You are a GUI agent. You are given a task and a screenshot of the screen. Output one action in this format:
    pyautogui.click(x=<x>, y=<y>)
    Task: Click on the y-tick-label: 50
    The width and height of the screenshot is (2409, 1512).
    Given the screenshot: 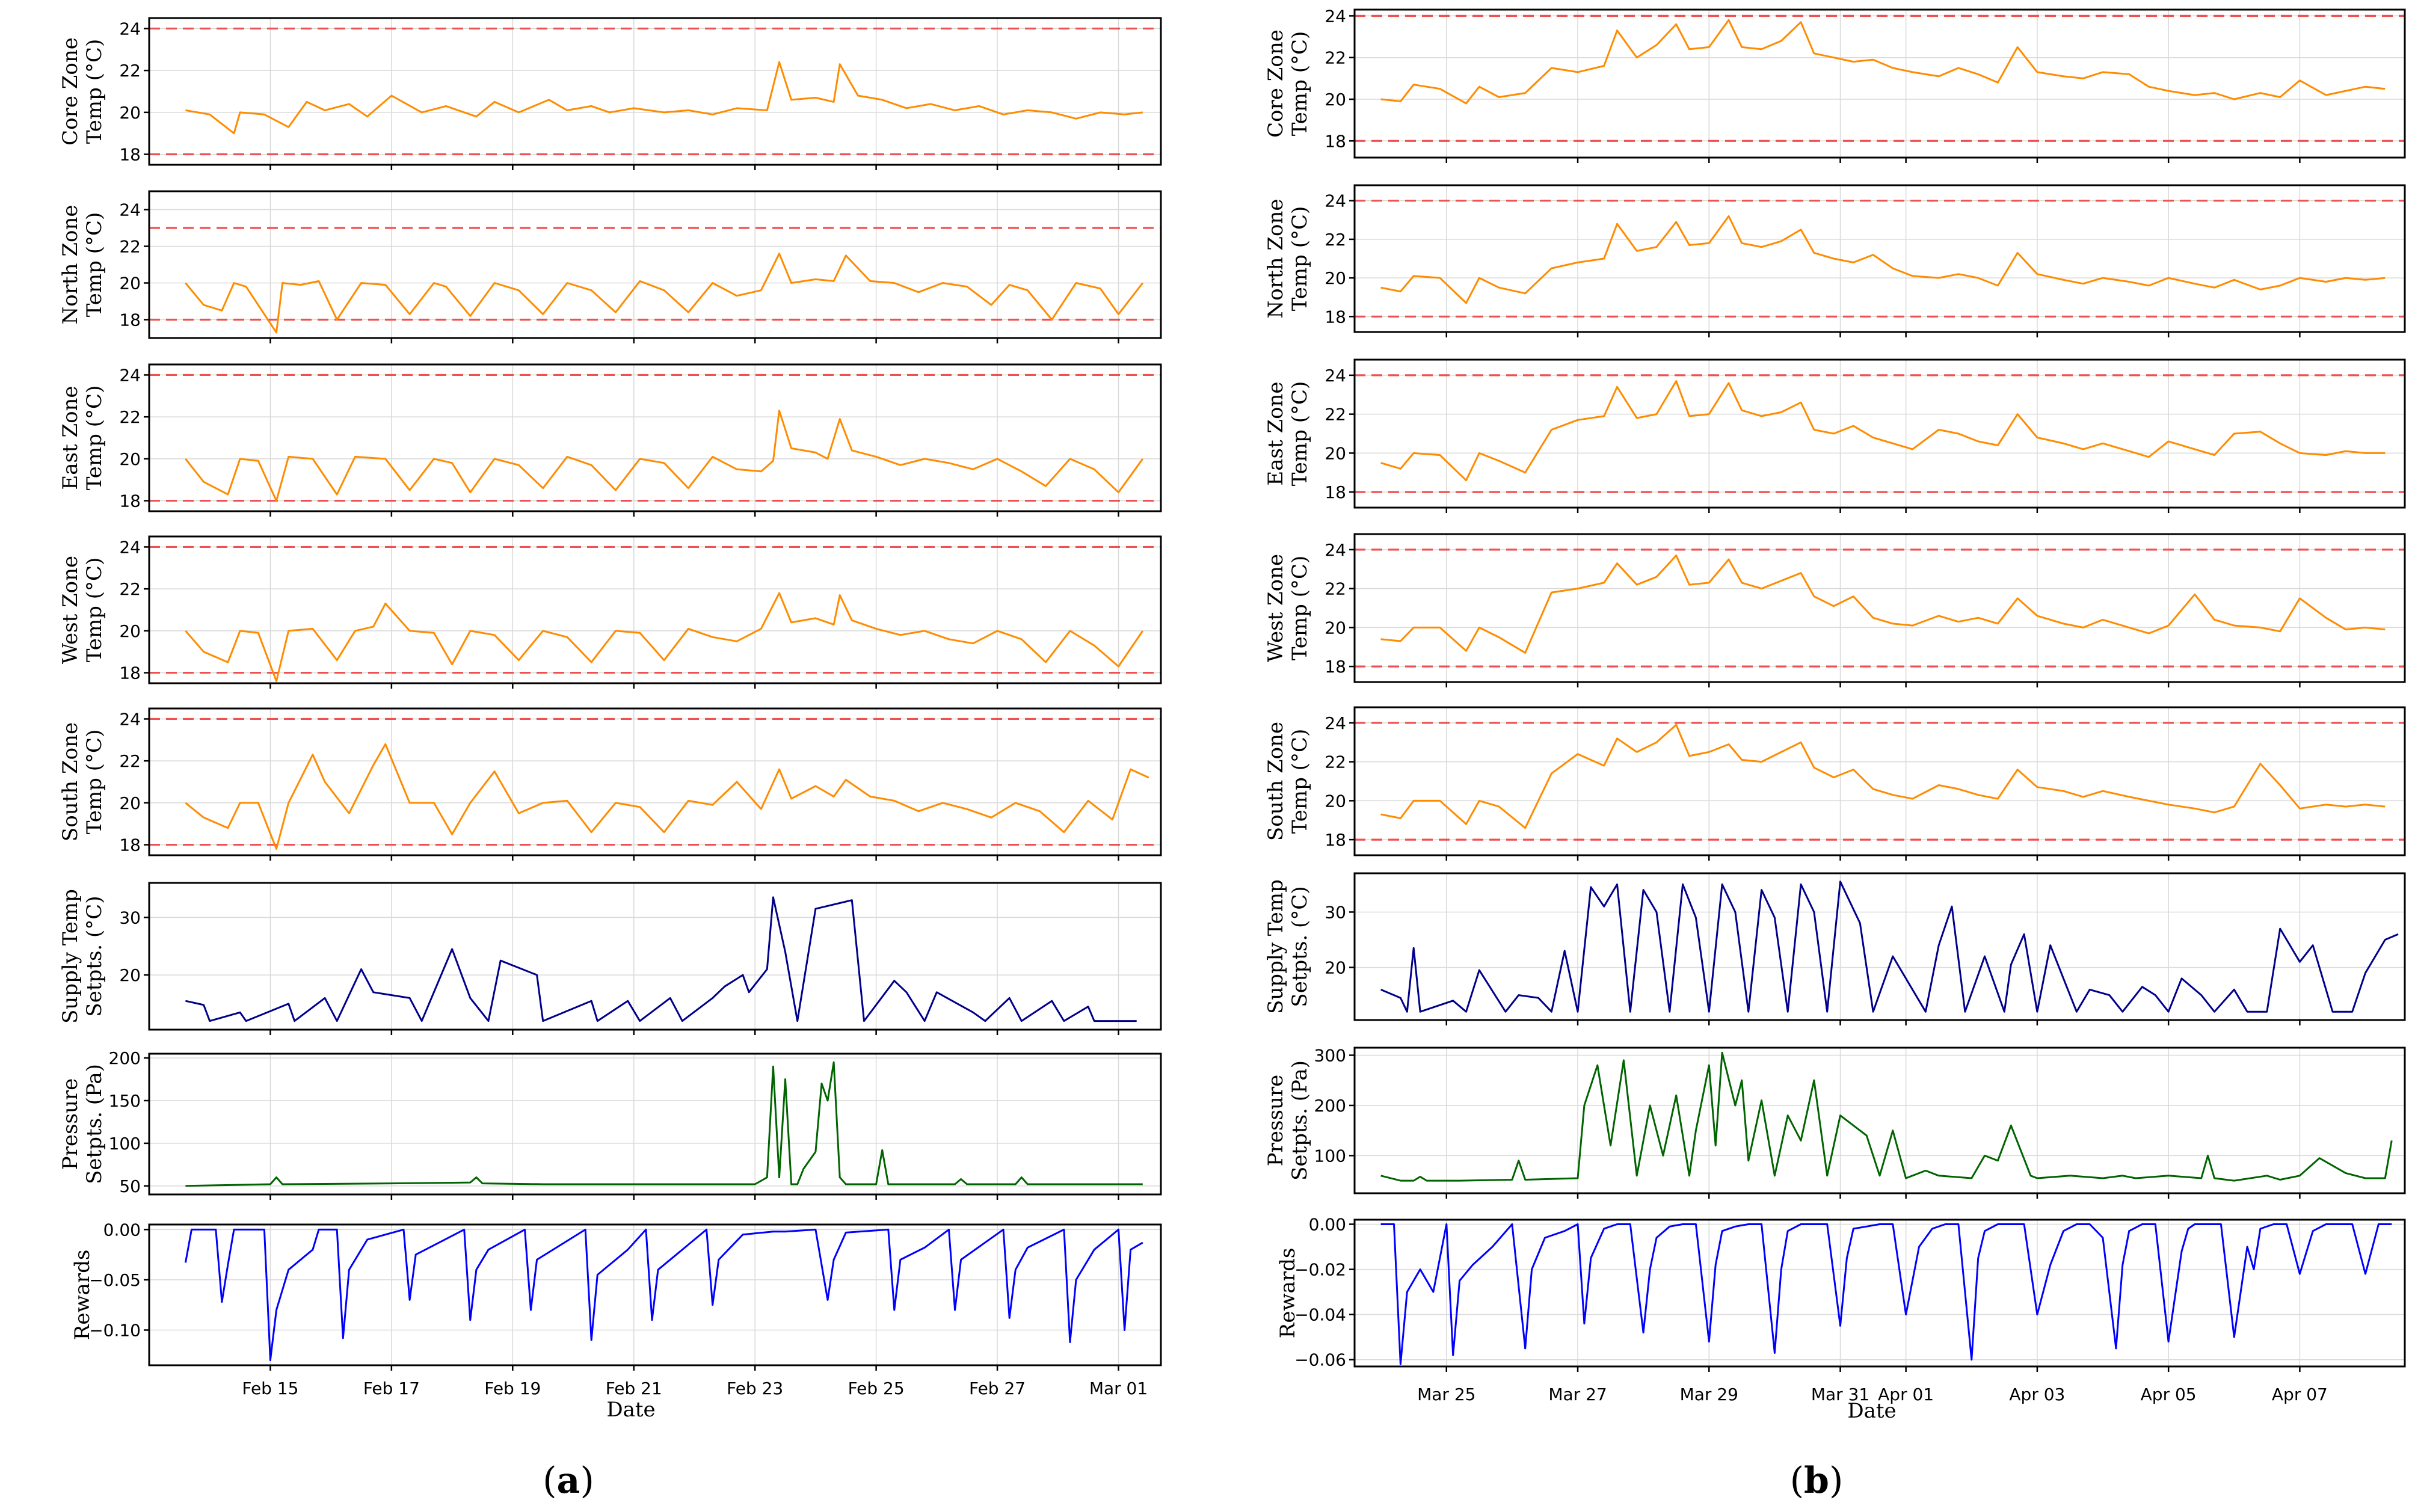 What is the action you would take?
    pyautogui.click(x=130, y=1186)
    